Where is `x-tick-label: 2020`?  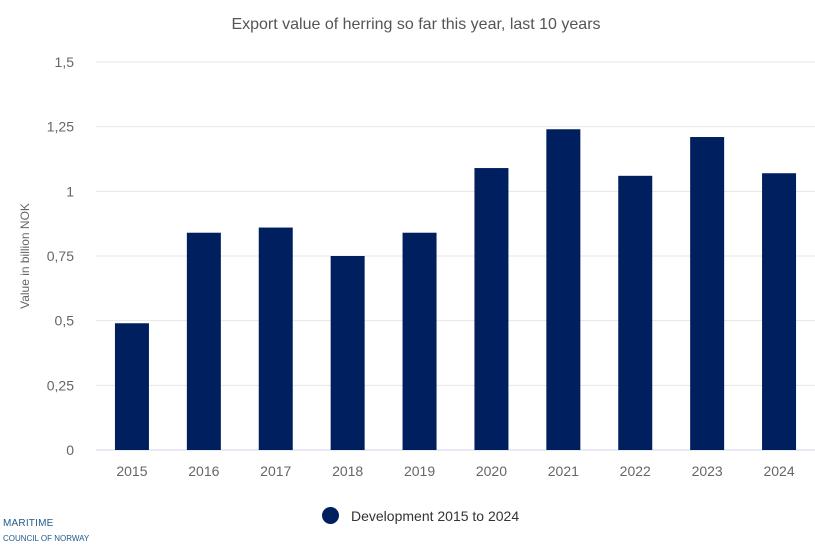
x-tick-label: 2020 is located at coordinates (491, 471).